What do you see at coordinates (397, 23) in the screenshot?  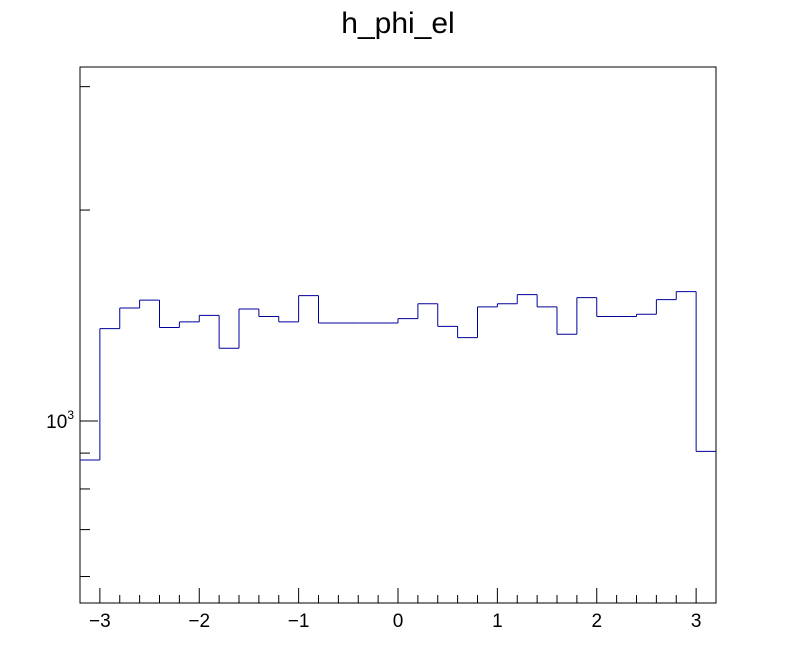 I see `chart-title: h_phi_el` at bounding box center [397, 23].